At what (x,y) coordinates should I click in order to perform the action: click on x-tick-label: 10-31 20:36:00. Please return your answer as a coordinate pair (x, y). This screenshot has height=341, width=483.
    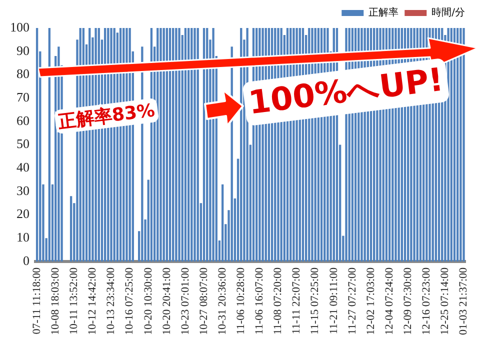
    Looking at the image, I should click on (222, 301).